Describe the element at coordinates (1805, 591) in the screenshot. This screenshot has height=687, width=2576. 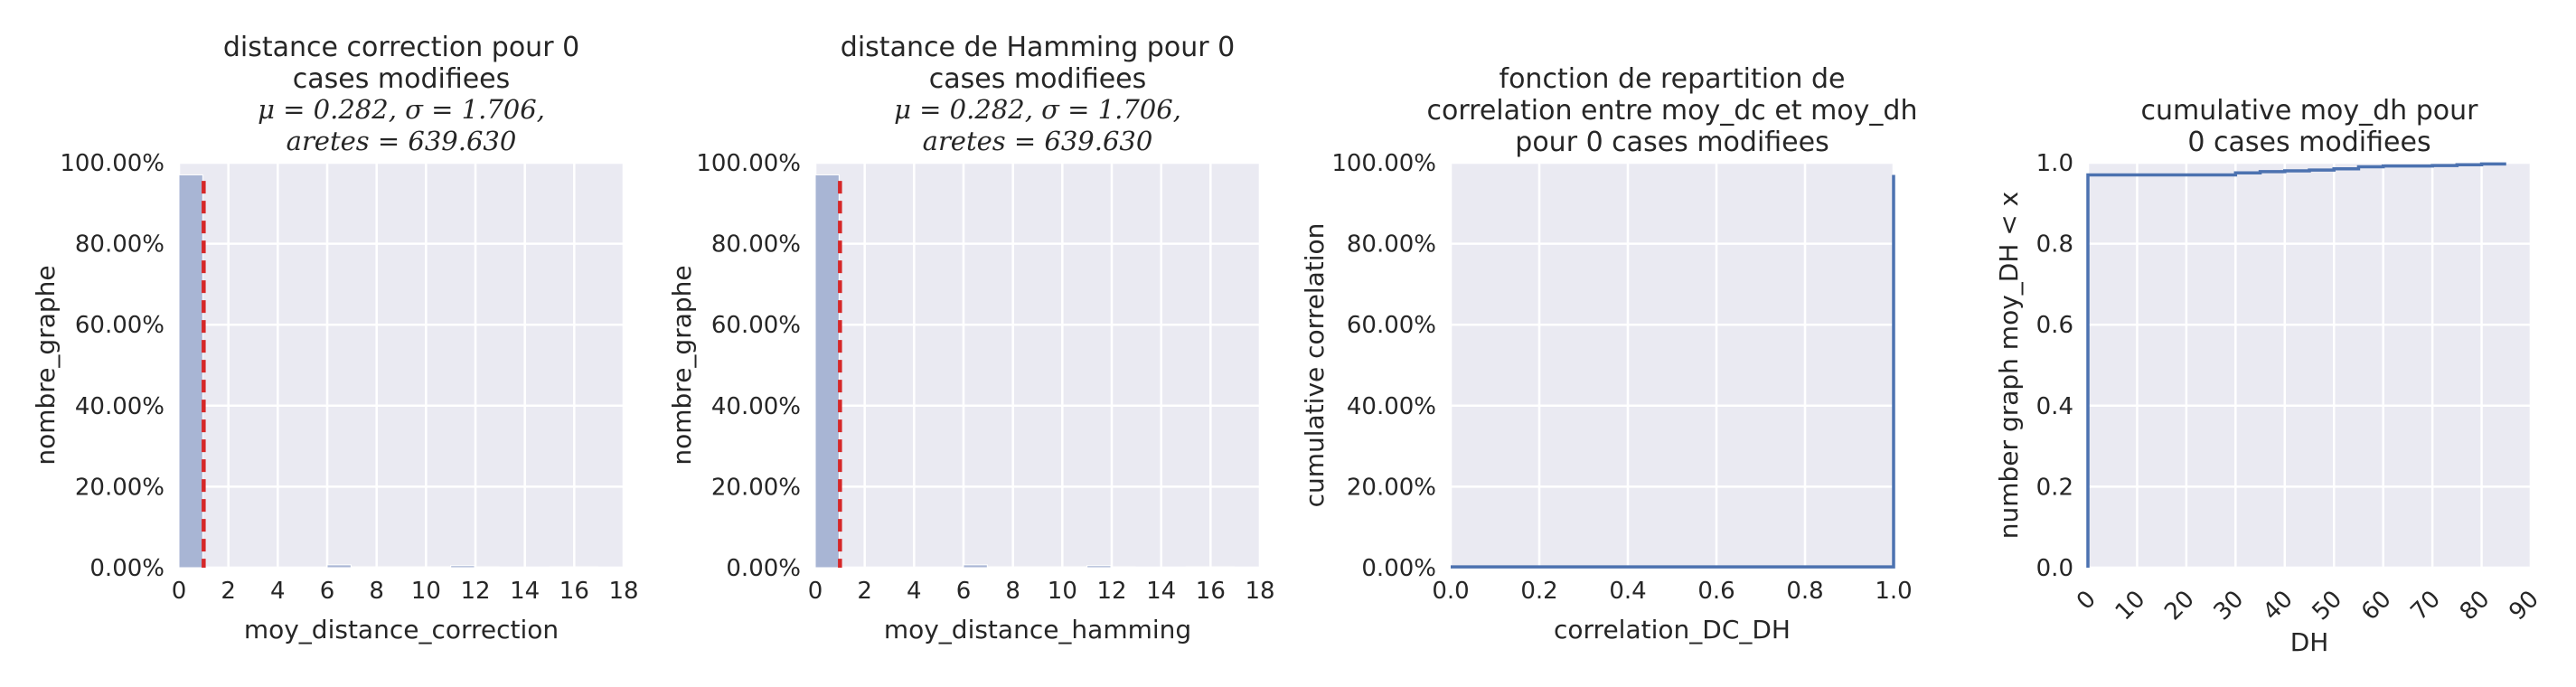
I see `x-tick-label: 0.8` at that location.